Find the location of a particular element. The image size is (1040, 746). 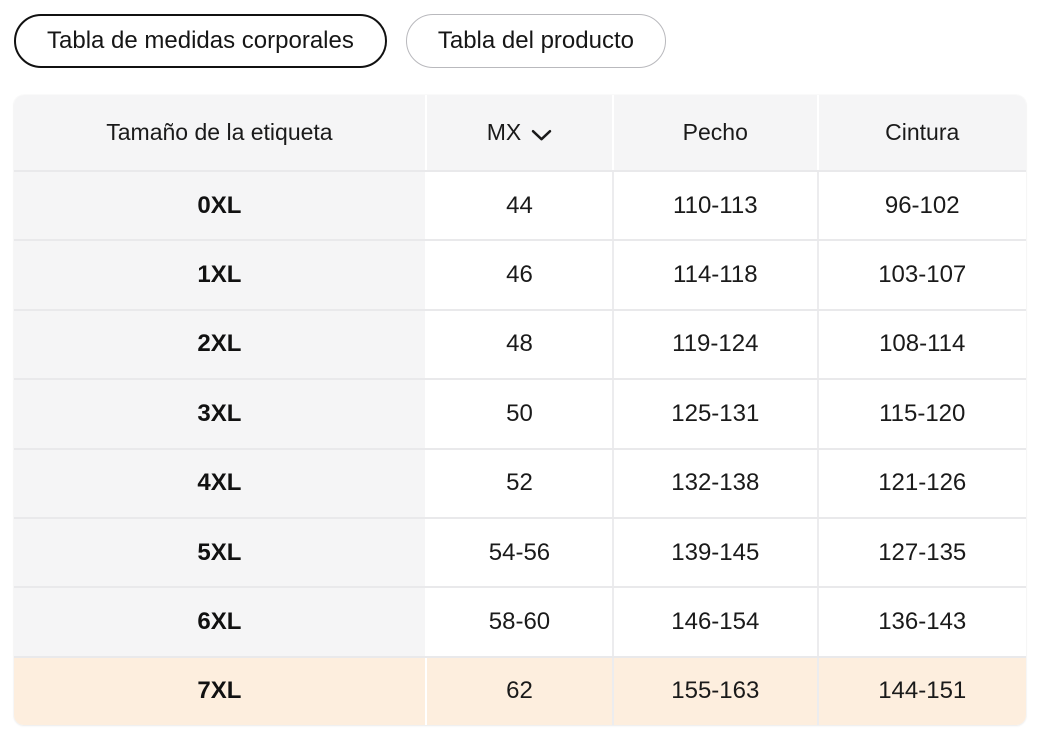

table-row: 1XL 46 114-118 103-107 is located at coordinates (520, 274).